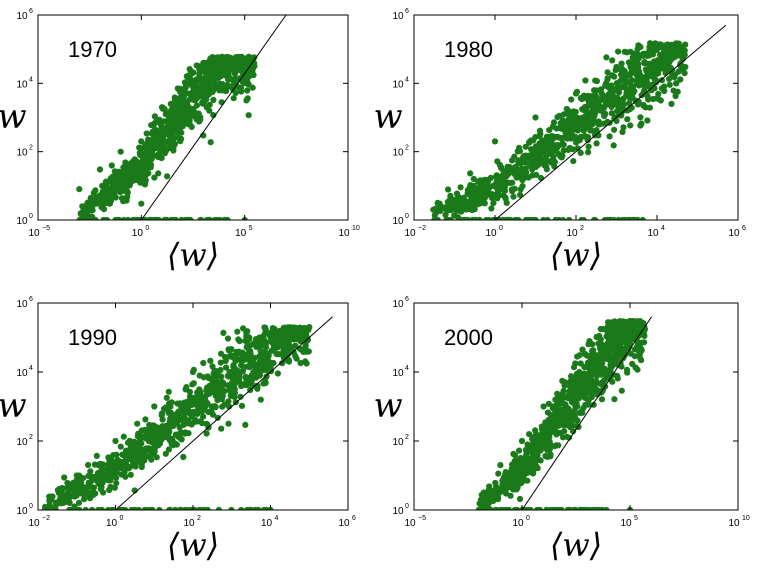 This screenshot has width=765, height=578. Describe the element at coordinates (147, 228) in the screenshot. I see `x-tick-exponent: 0` at that location.